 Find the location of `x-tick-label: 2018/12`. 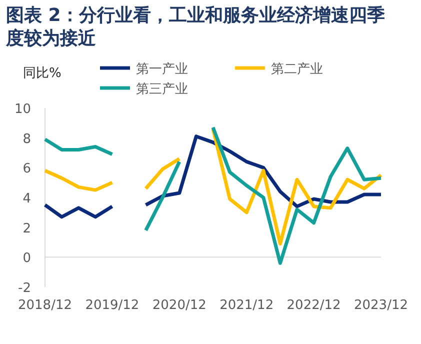

x-tick-label: 2018/12 is located at coordinates (45, 305).